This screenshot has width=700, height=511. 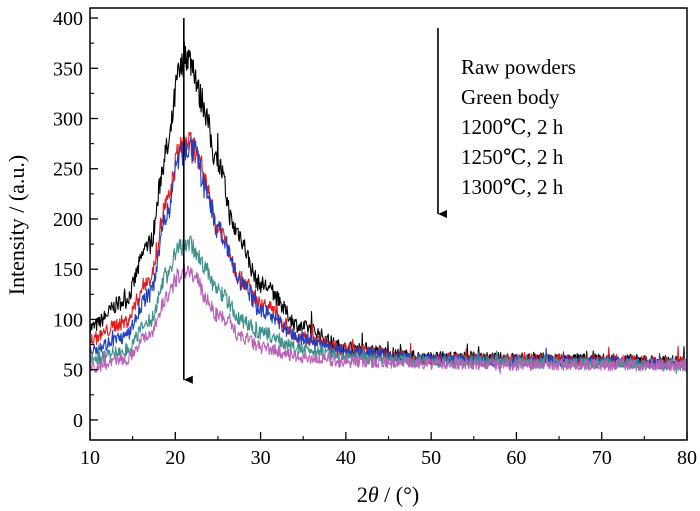 I want to click on y-tick-label: 0, so click(x=78, y=421).